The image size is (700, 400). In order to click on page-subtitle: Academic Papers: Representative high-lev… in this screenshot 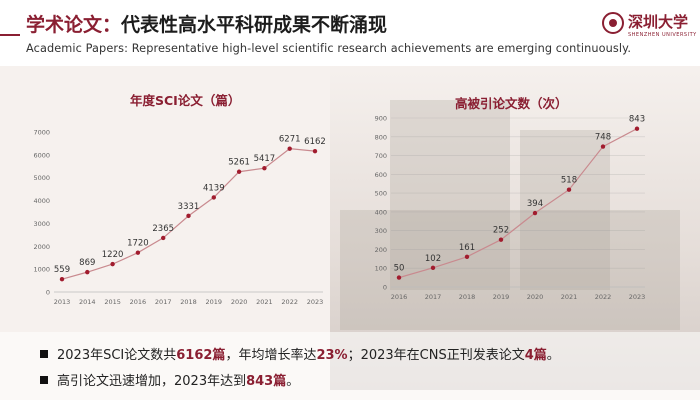, I will do `click(329, 48)`.